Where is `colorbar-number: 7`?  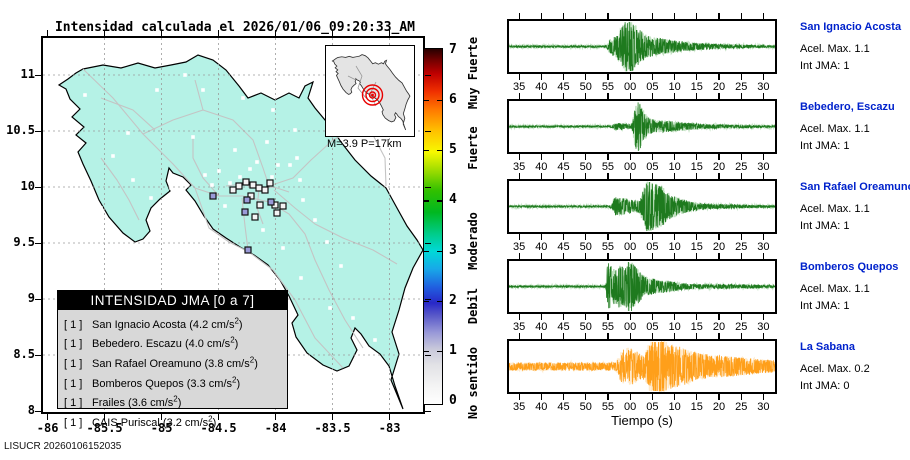 colorbar-number: 7 is located at coordinates (453, 49).